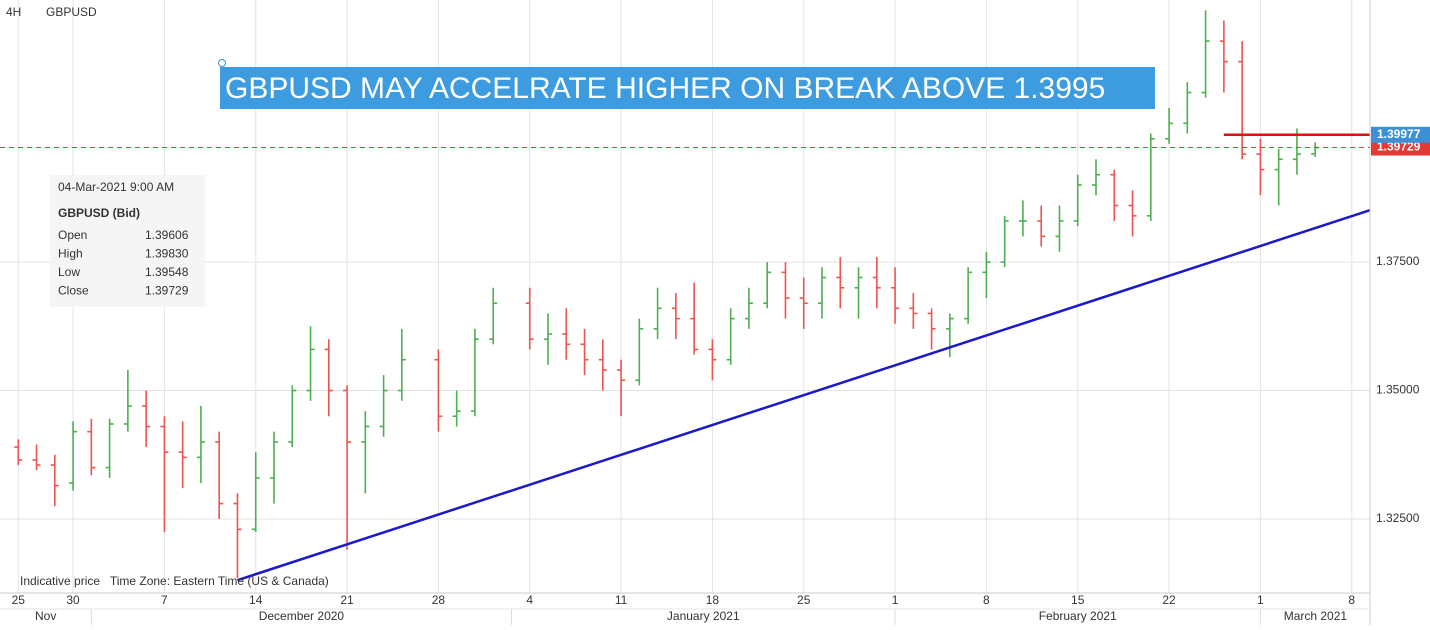 The width and height of the screenshot is (1430, 630). I want to click on tooltip-value: 1.39548, so click(167, 272).